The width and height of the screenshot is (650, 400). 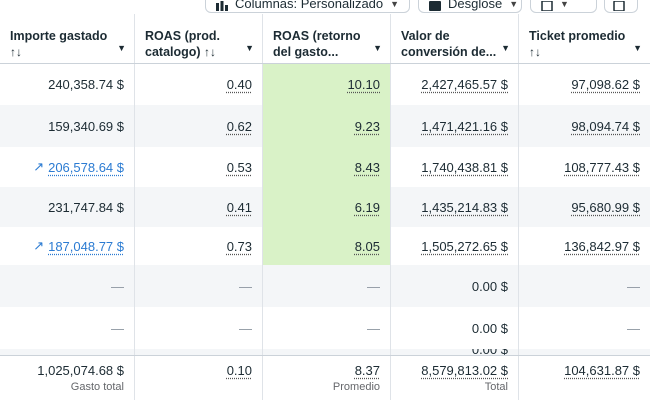 I want to click on breakdown-button: Desglose ▼, so click(x=470, y=6).